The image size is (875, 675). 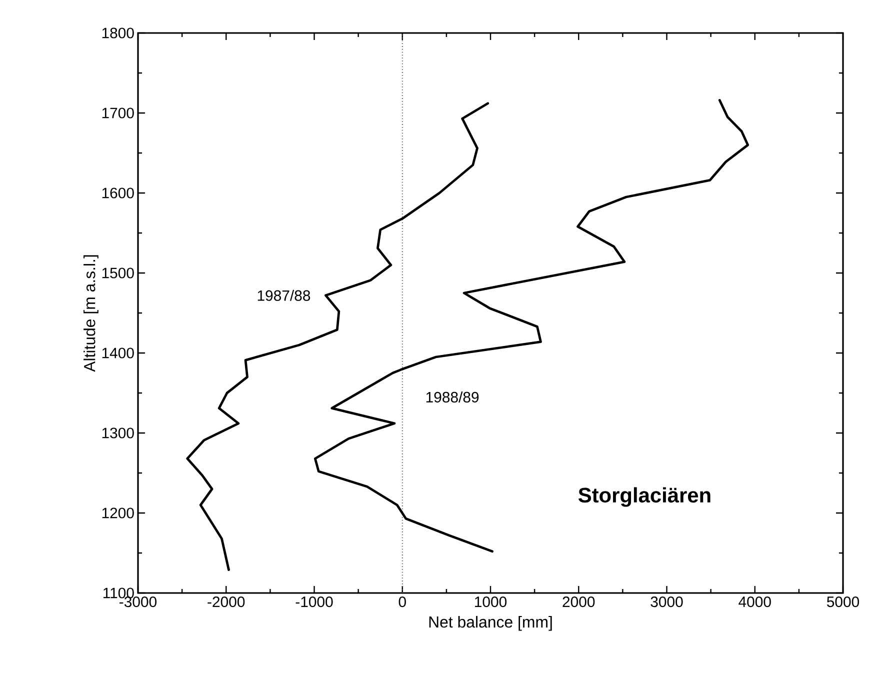 I want to click on x-tick-label: -3000, so click(x=138, y=602).